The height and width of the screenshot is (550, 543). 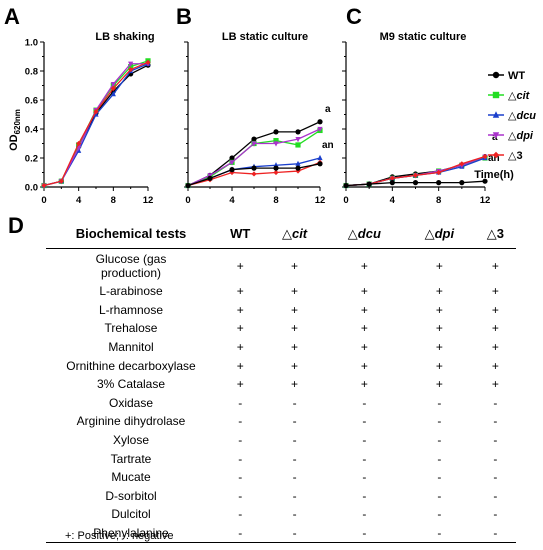 What do you see at coordinates (286, 233) in the screenshot?
I see `delta-symbol: △` at bounding box center [286, 233].